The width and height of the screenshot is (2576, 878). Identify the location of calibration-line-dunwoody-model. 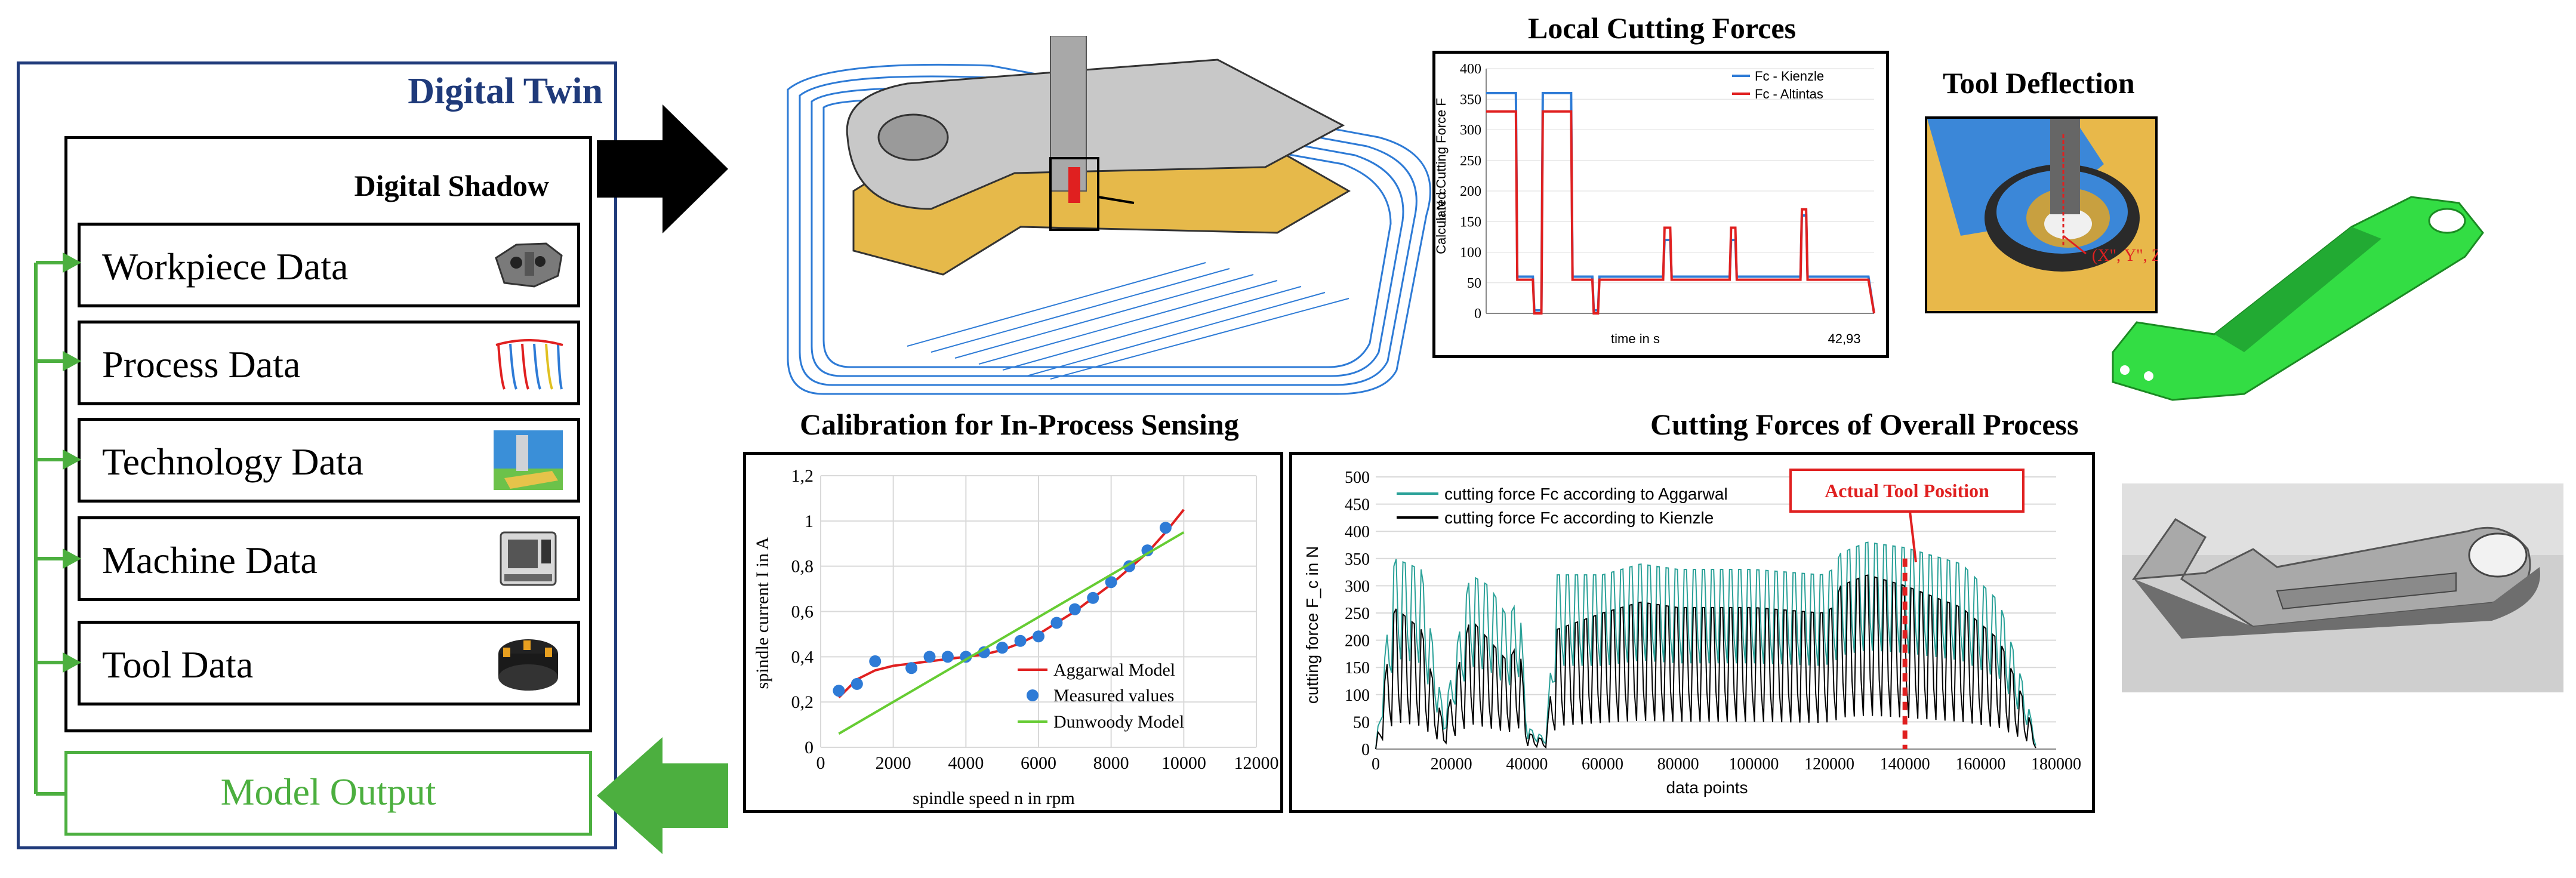
(1011, 633).